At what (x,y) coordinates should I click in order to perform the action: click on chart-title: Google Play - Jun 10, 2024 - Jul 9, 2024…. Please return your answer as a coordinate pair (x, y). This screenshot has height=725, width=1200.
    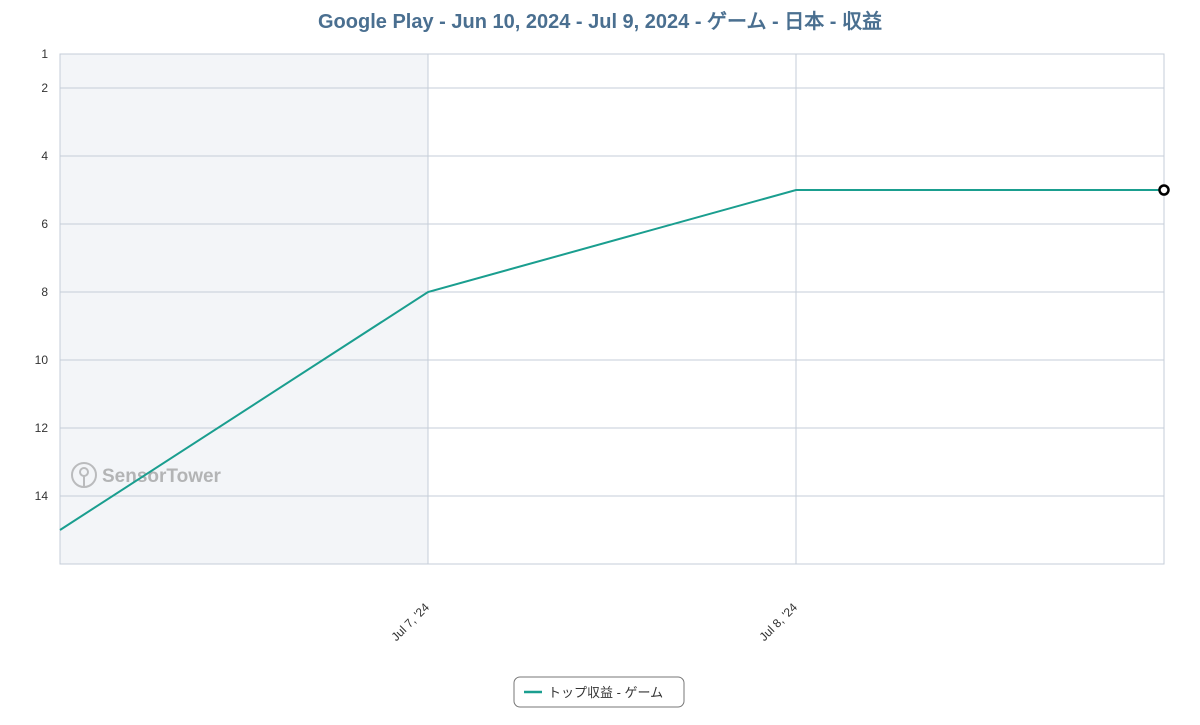
    Looking at the image, I should click on (600, 21).